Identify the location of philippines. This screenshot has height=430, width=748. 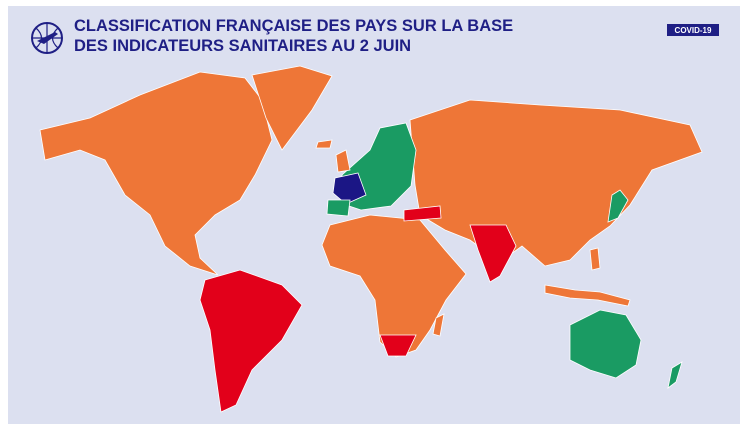
(595, 259).